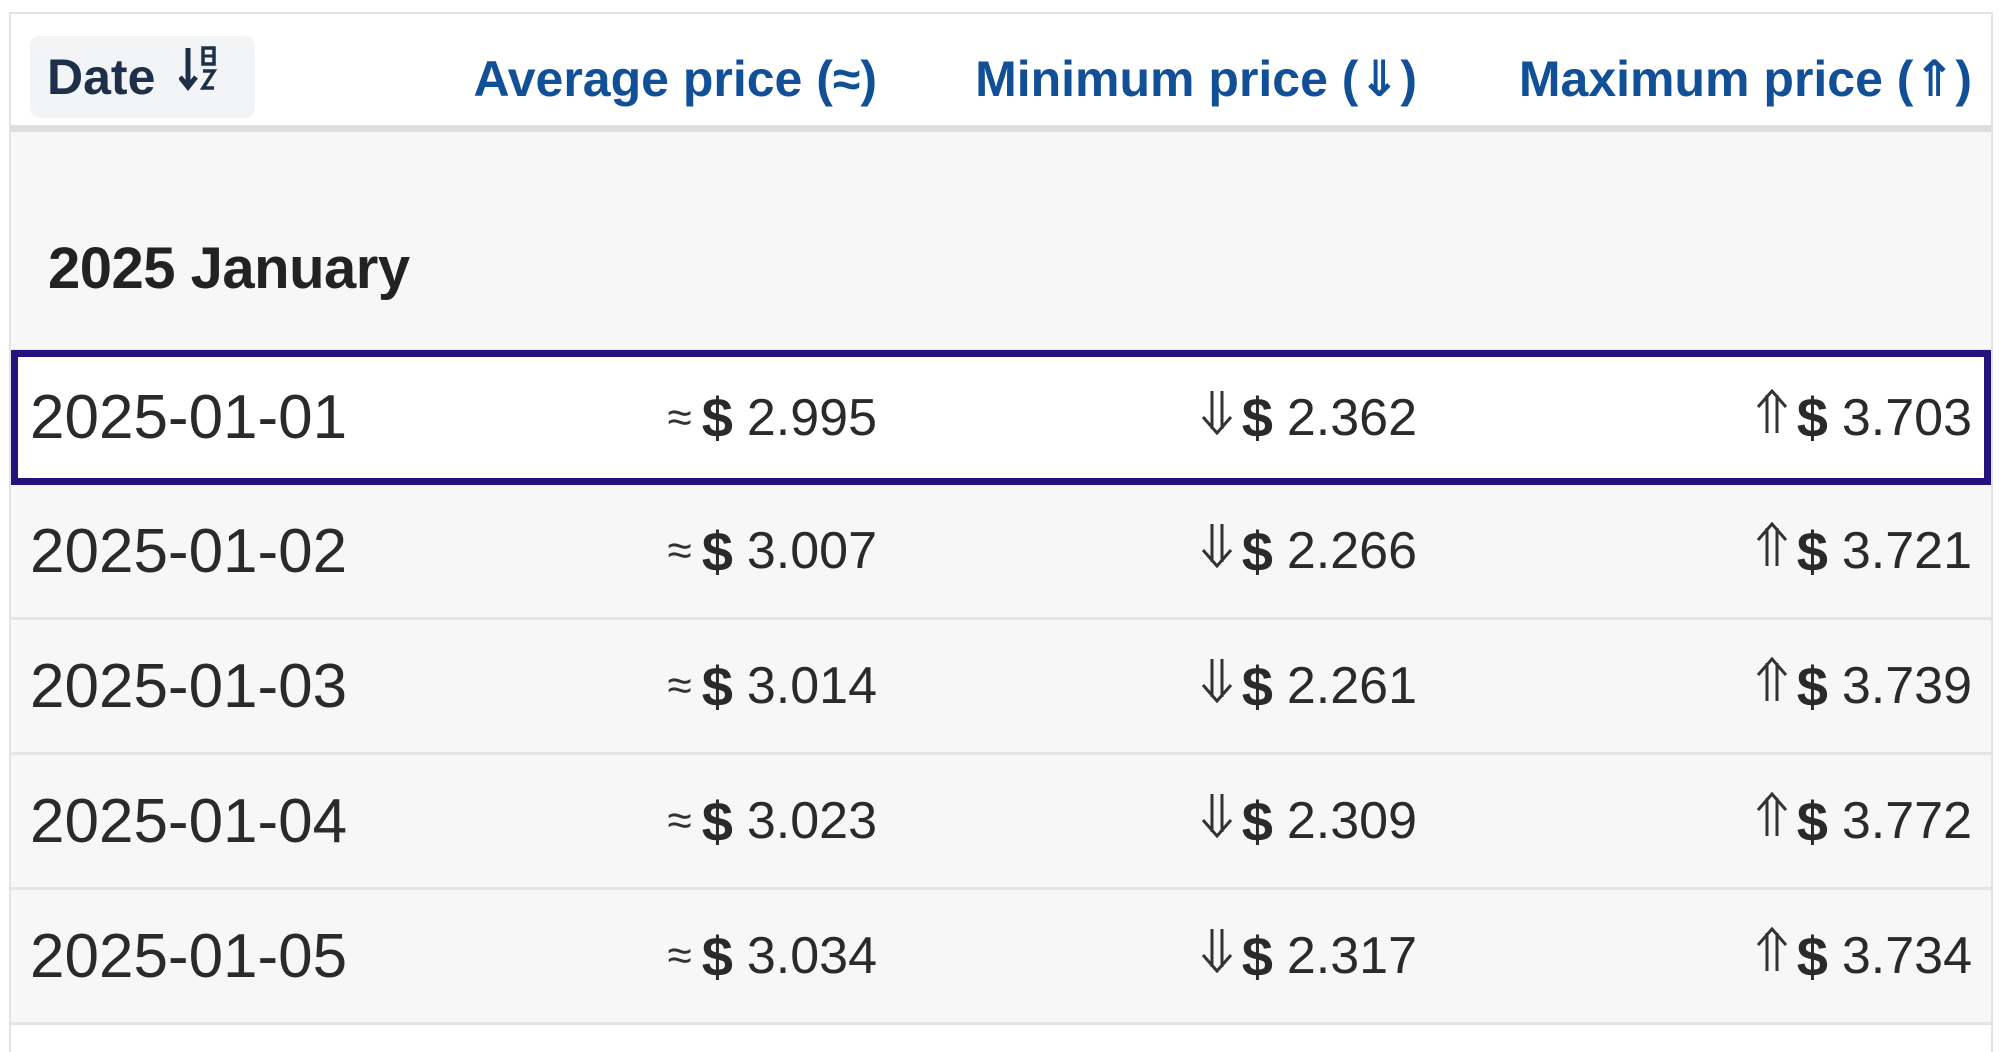 The width and height of the screenshot is (1999, 1052). What do you see at coordinates (1745, 79) in the screenshot?
I see `maximum-price-column-header: Maximum price (⇑)` at bounding box center [1745, 79].